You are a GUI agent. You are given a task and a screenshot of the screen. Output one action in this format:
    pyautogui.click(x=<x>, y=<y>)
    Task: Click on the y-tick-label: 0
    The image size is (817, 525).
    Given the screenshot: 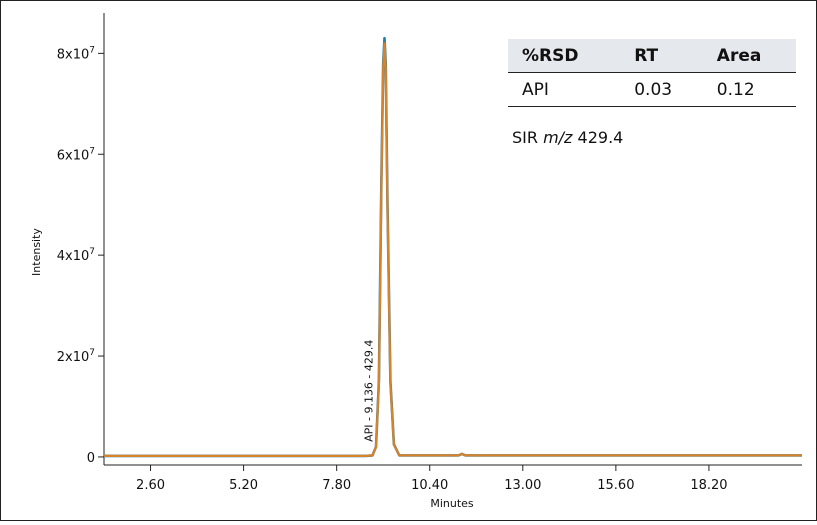 What is the action you would take?
    pyautogui.click(x=91, y=458)
    